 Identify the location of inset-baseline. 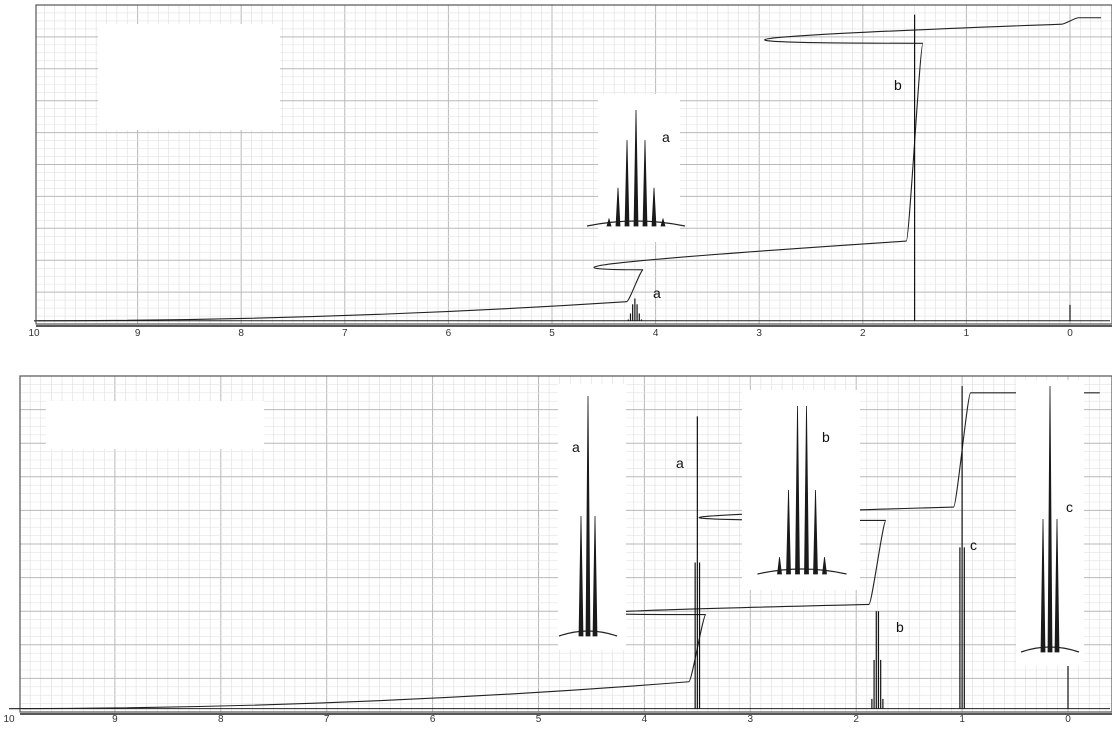
(802, 571).